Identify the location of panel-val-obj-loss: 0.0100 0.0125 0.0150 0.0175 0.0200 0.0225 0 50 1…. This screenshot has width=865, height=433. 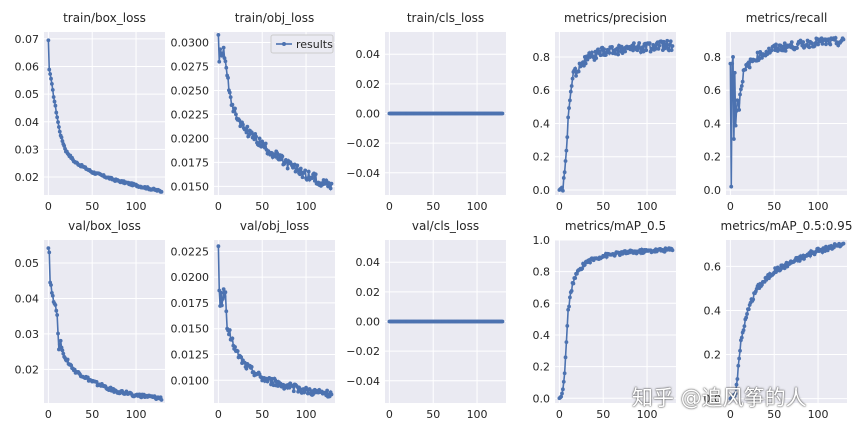
(253, 320).